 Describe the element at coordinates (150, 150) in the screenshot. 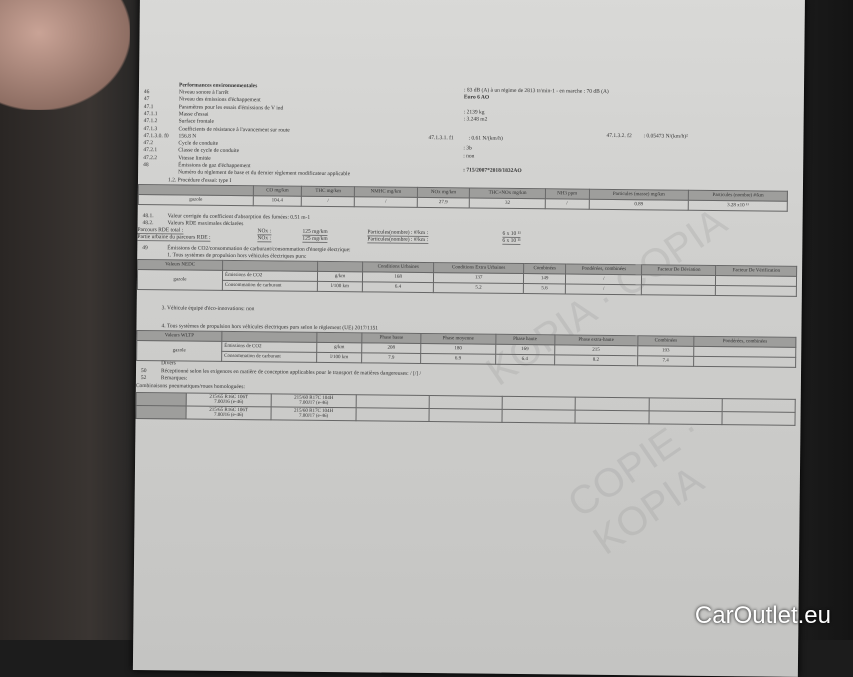

I see `line-number: 47.2.1` at that location.